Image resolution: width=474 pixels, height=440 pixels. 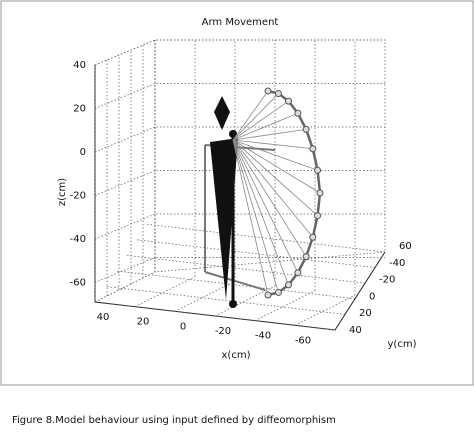 I want to click on z-tick-label: 0, so click(x=83, y=152).